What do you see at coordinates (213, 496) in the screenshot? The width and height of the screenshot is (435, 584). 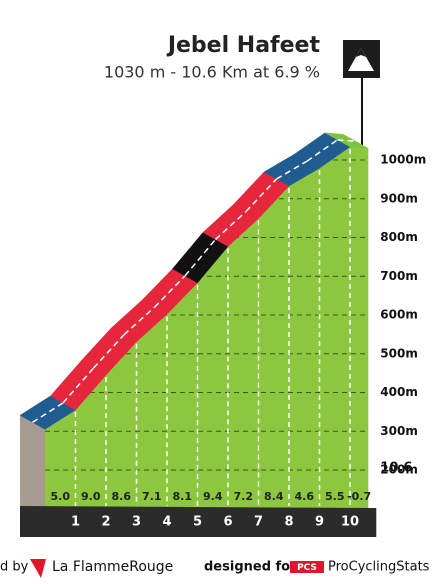 I see `gradient-label: 9.4` at bounding box center [213, 496].